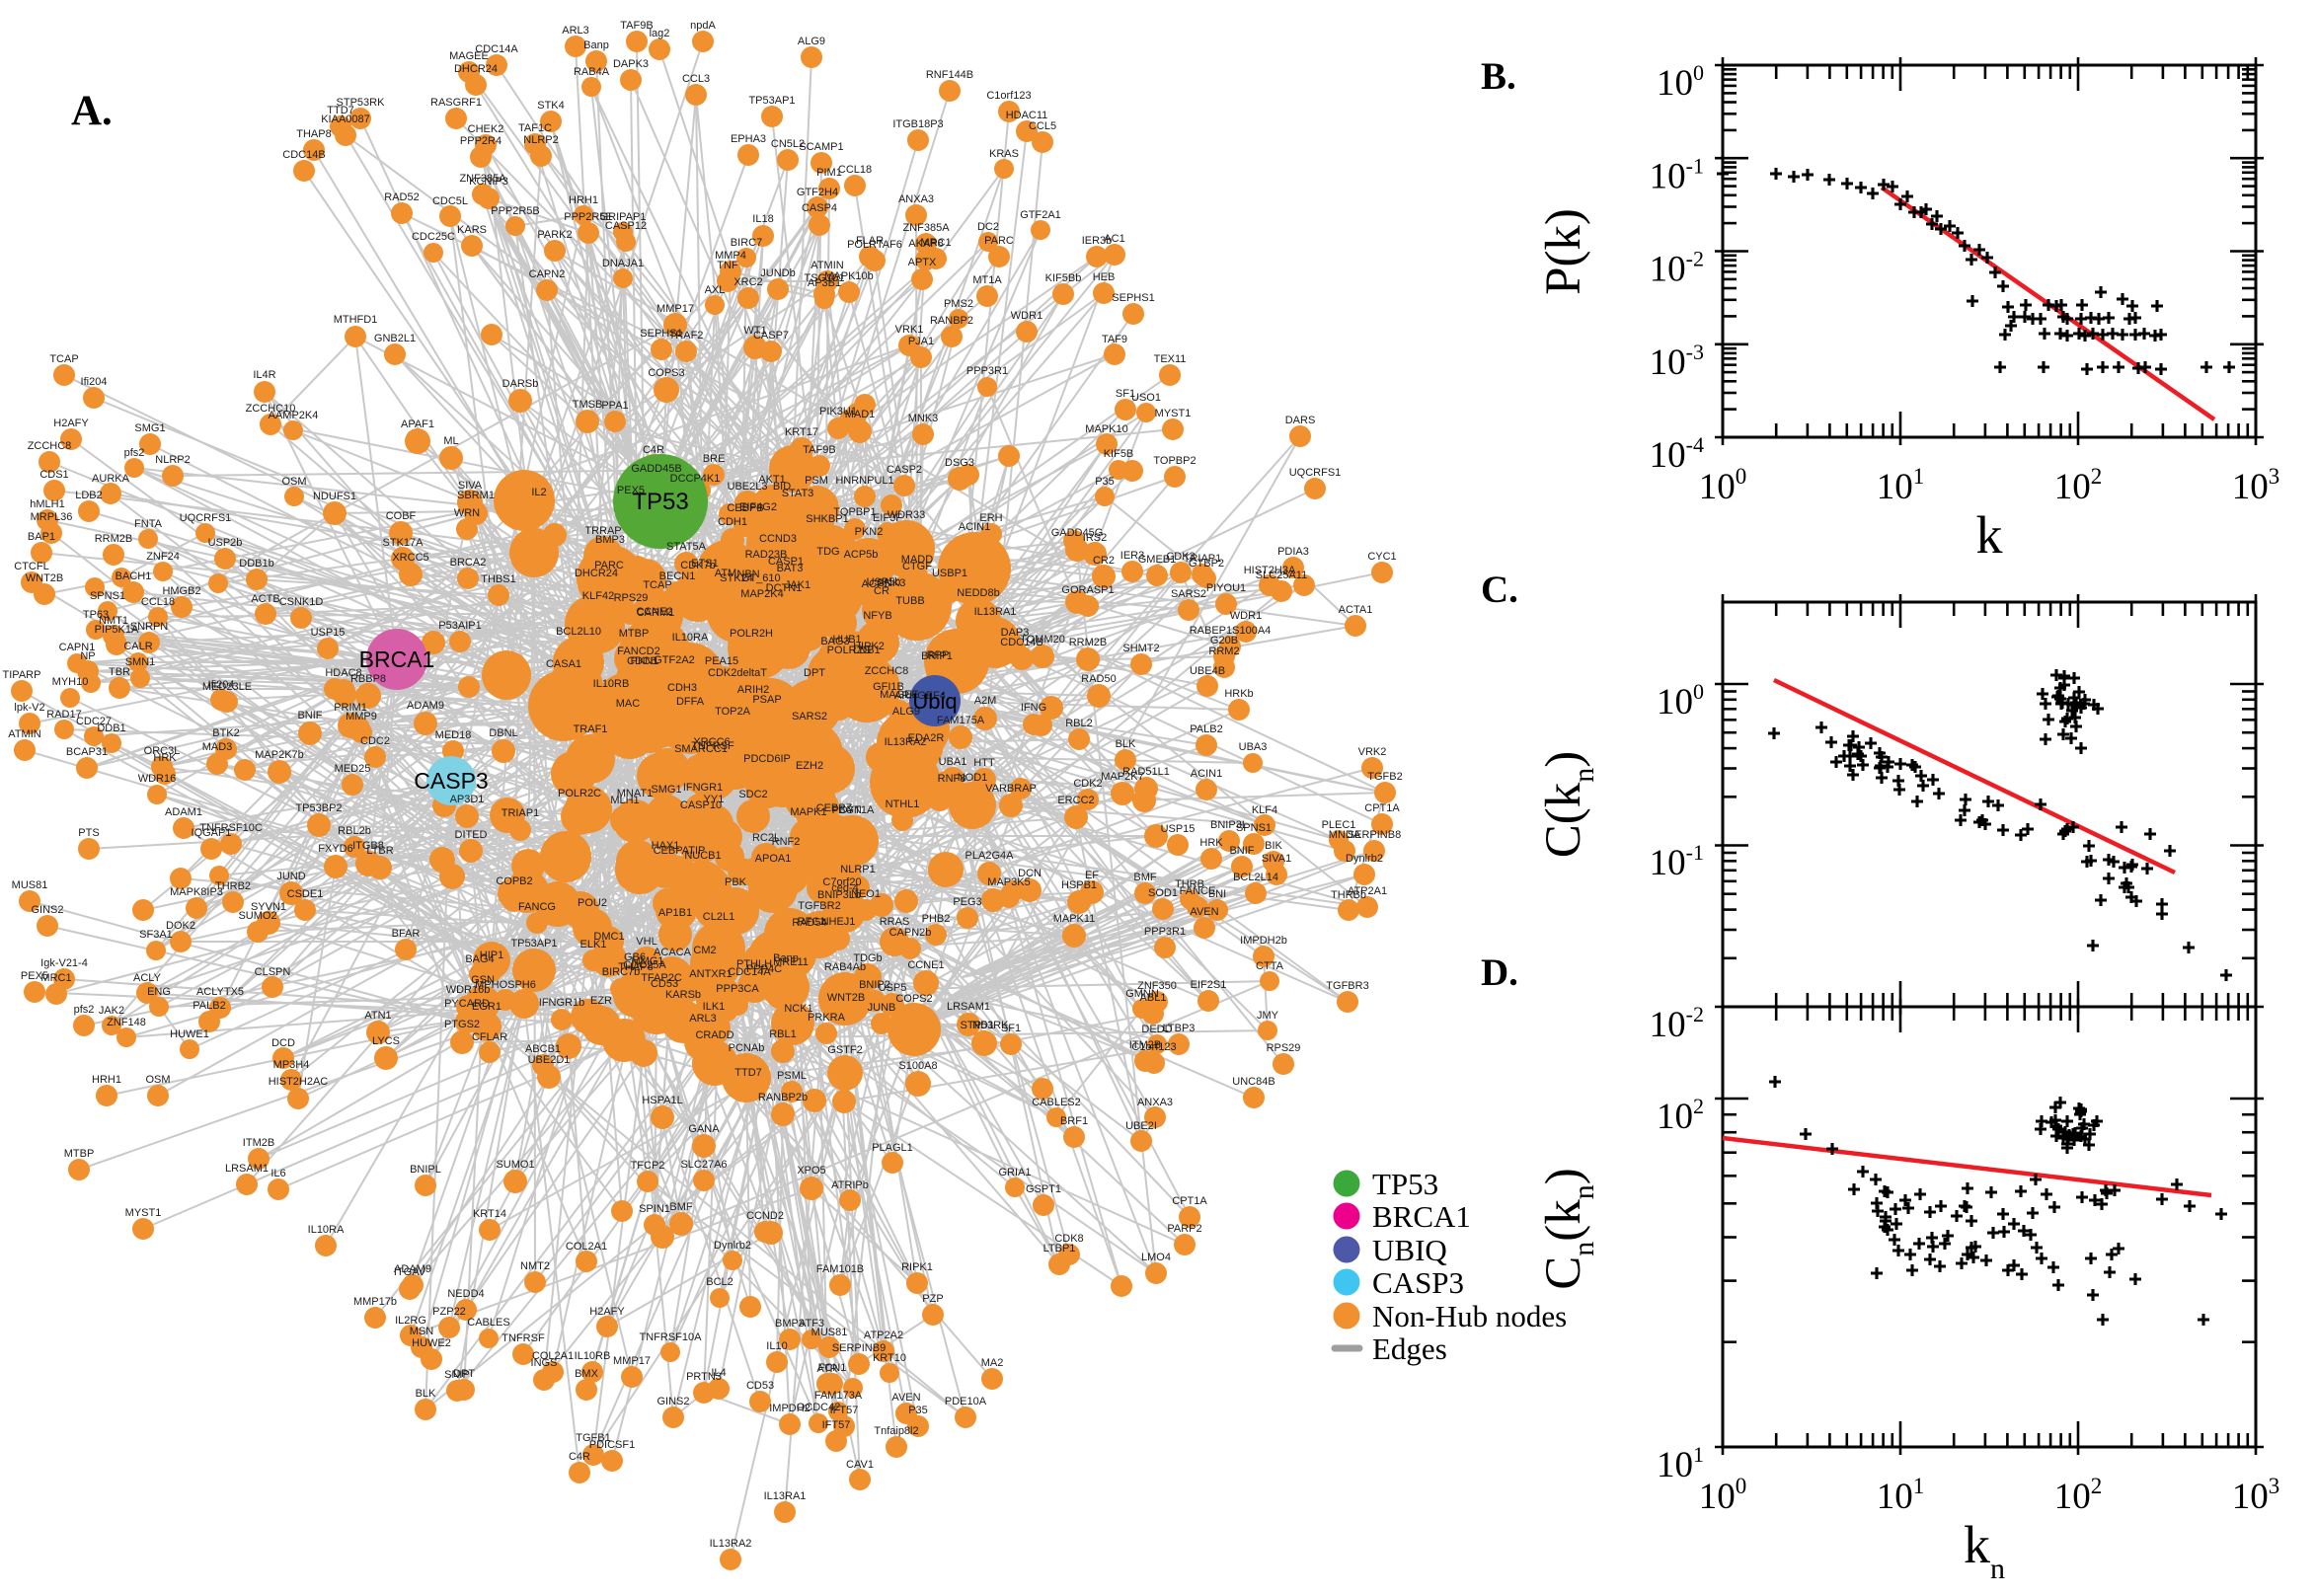 The width and height of the screenshot is (2316, 1596). What do you see at coordinates (703, 1019) in the screenshot?
I see `svg-text: ARL3` at bounding box center [703, 1019].